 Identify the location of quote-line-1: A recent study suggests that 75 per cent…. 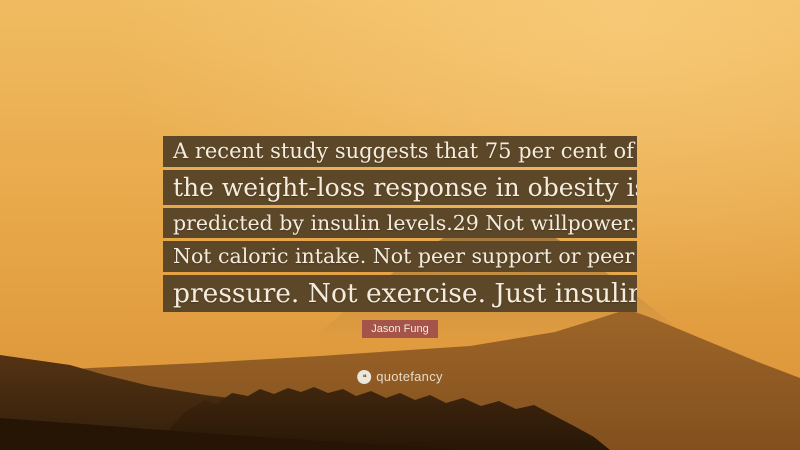
(400, 151).